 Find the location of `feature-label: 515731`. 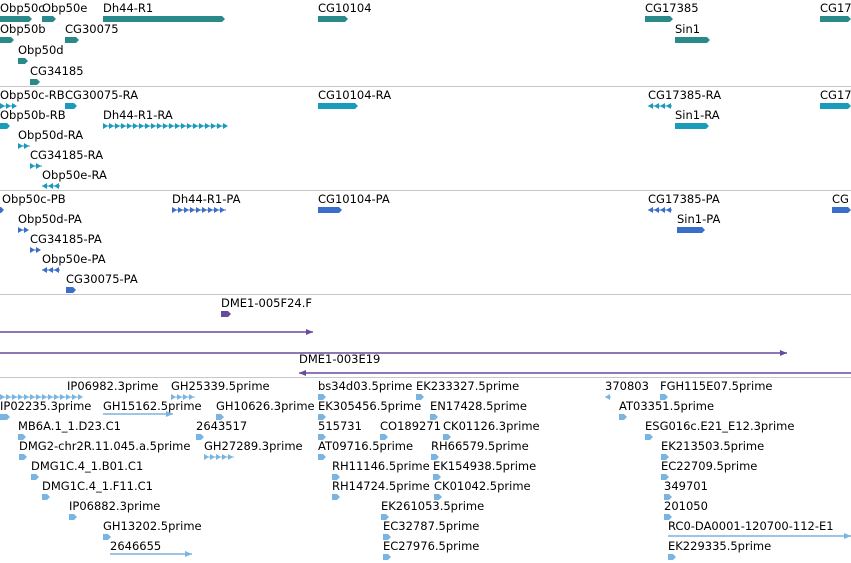

feature-label: 515731 is located at coordinates (340, 426).